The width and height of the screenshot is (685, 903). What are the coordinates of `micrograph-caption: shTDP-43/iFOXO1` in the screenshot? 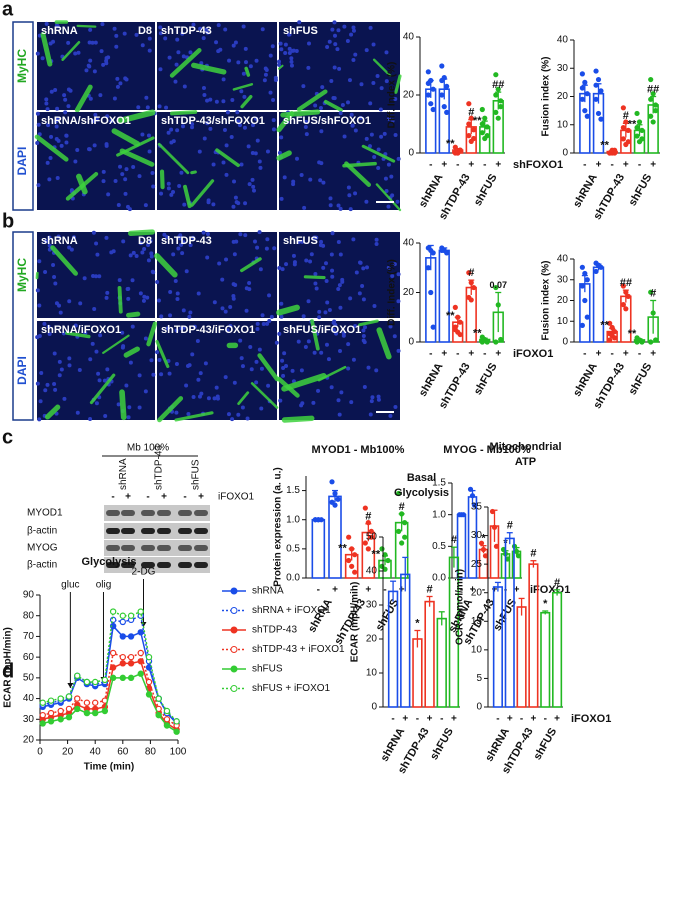 It's located at (208, 330).